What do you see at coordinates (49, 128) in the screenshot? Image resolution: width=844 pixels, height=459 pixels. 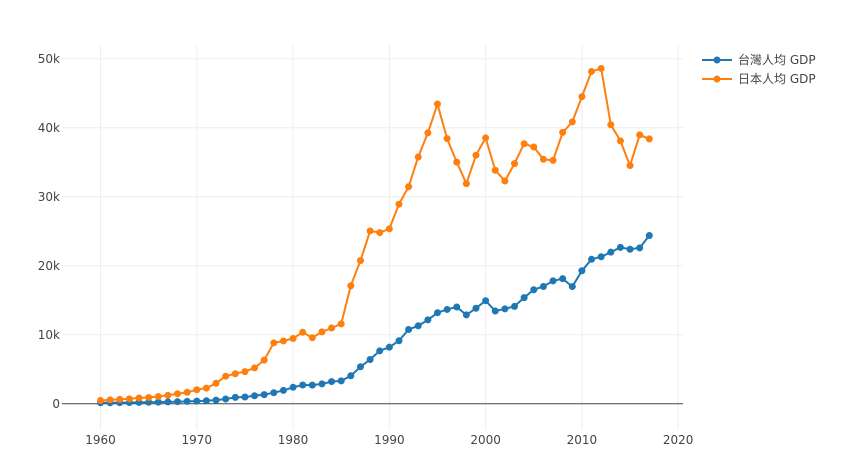 I see `y-tick-label: 40k` at bounding box center [49, 128].